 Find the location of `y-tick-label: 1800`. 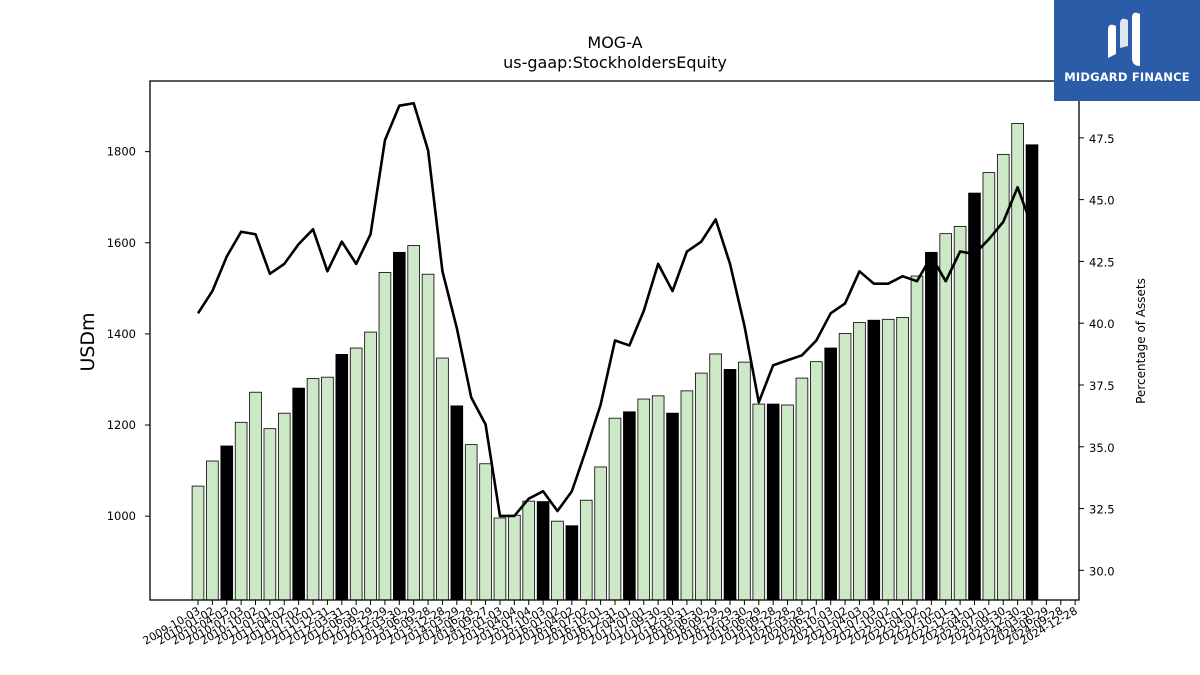

y-tick-label: 1800 is located at coordinates (121, 152).